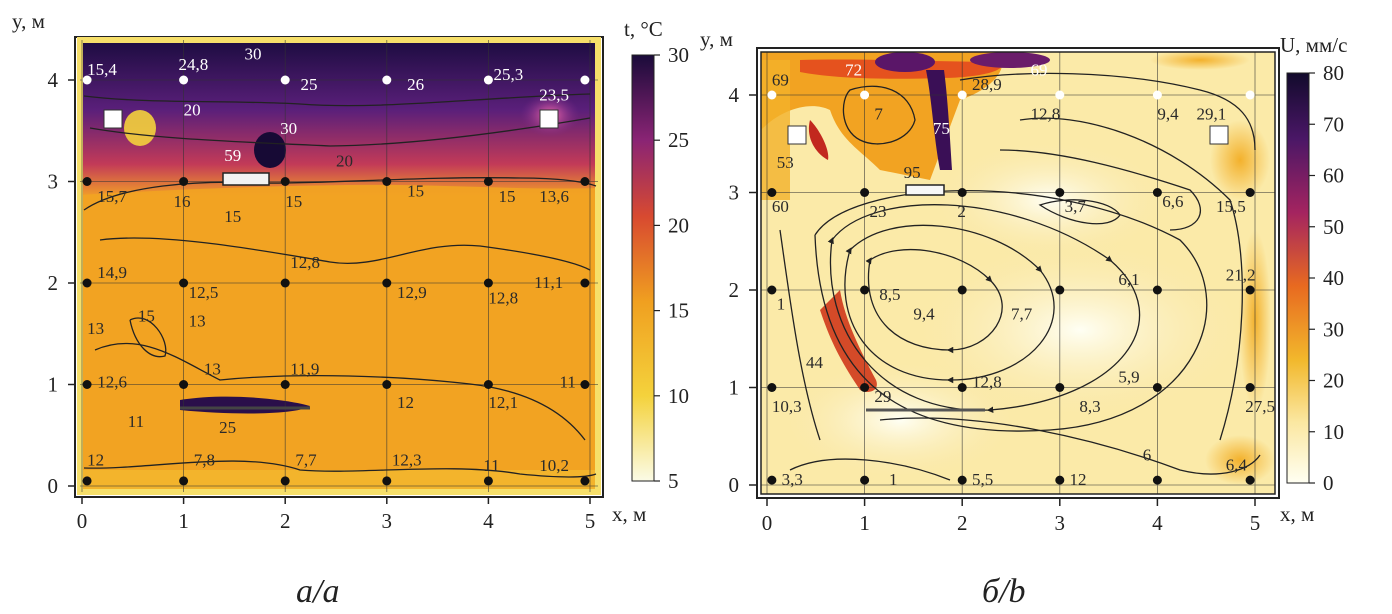 The height and width of the screenshot is (614, 1392). What do you see at coordinates (716, 39) in the screenshot?
I see `panel-b-ylabel: y, м` at bounding box center [716, 39].